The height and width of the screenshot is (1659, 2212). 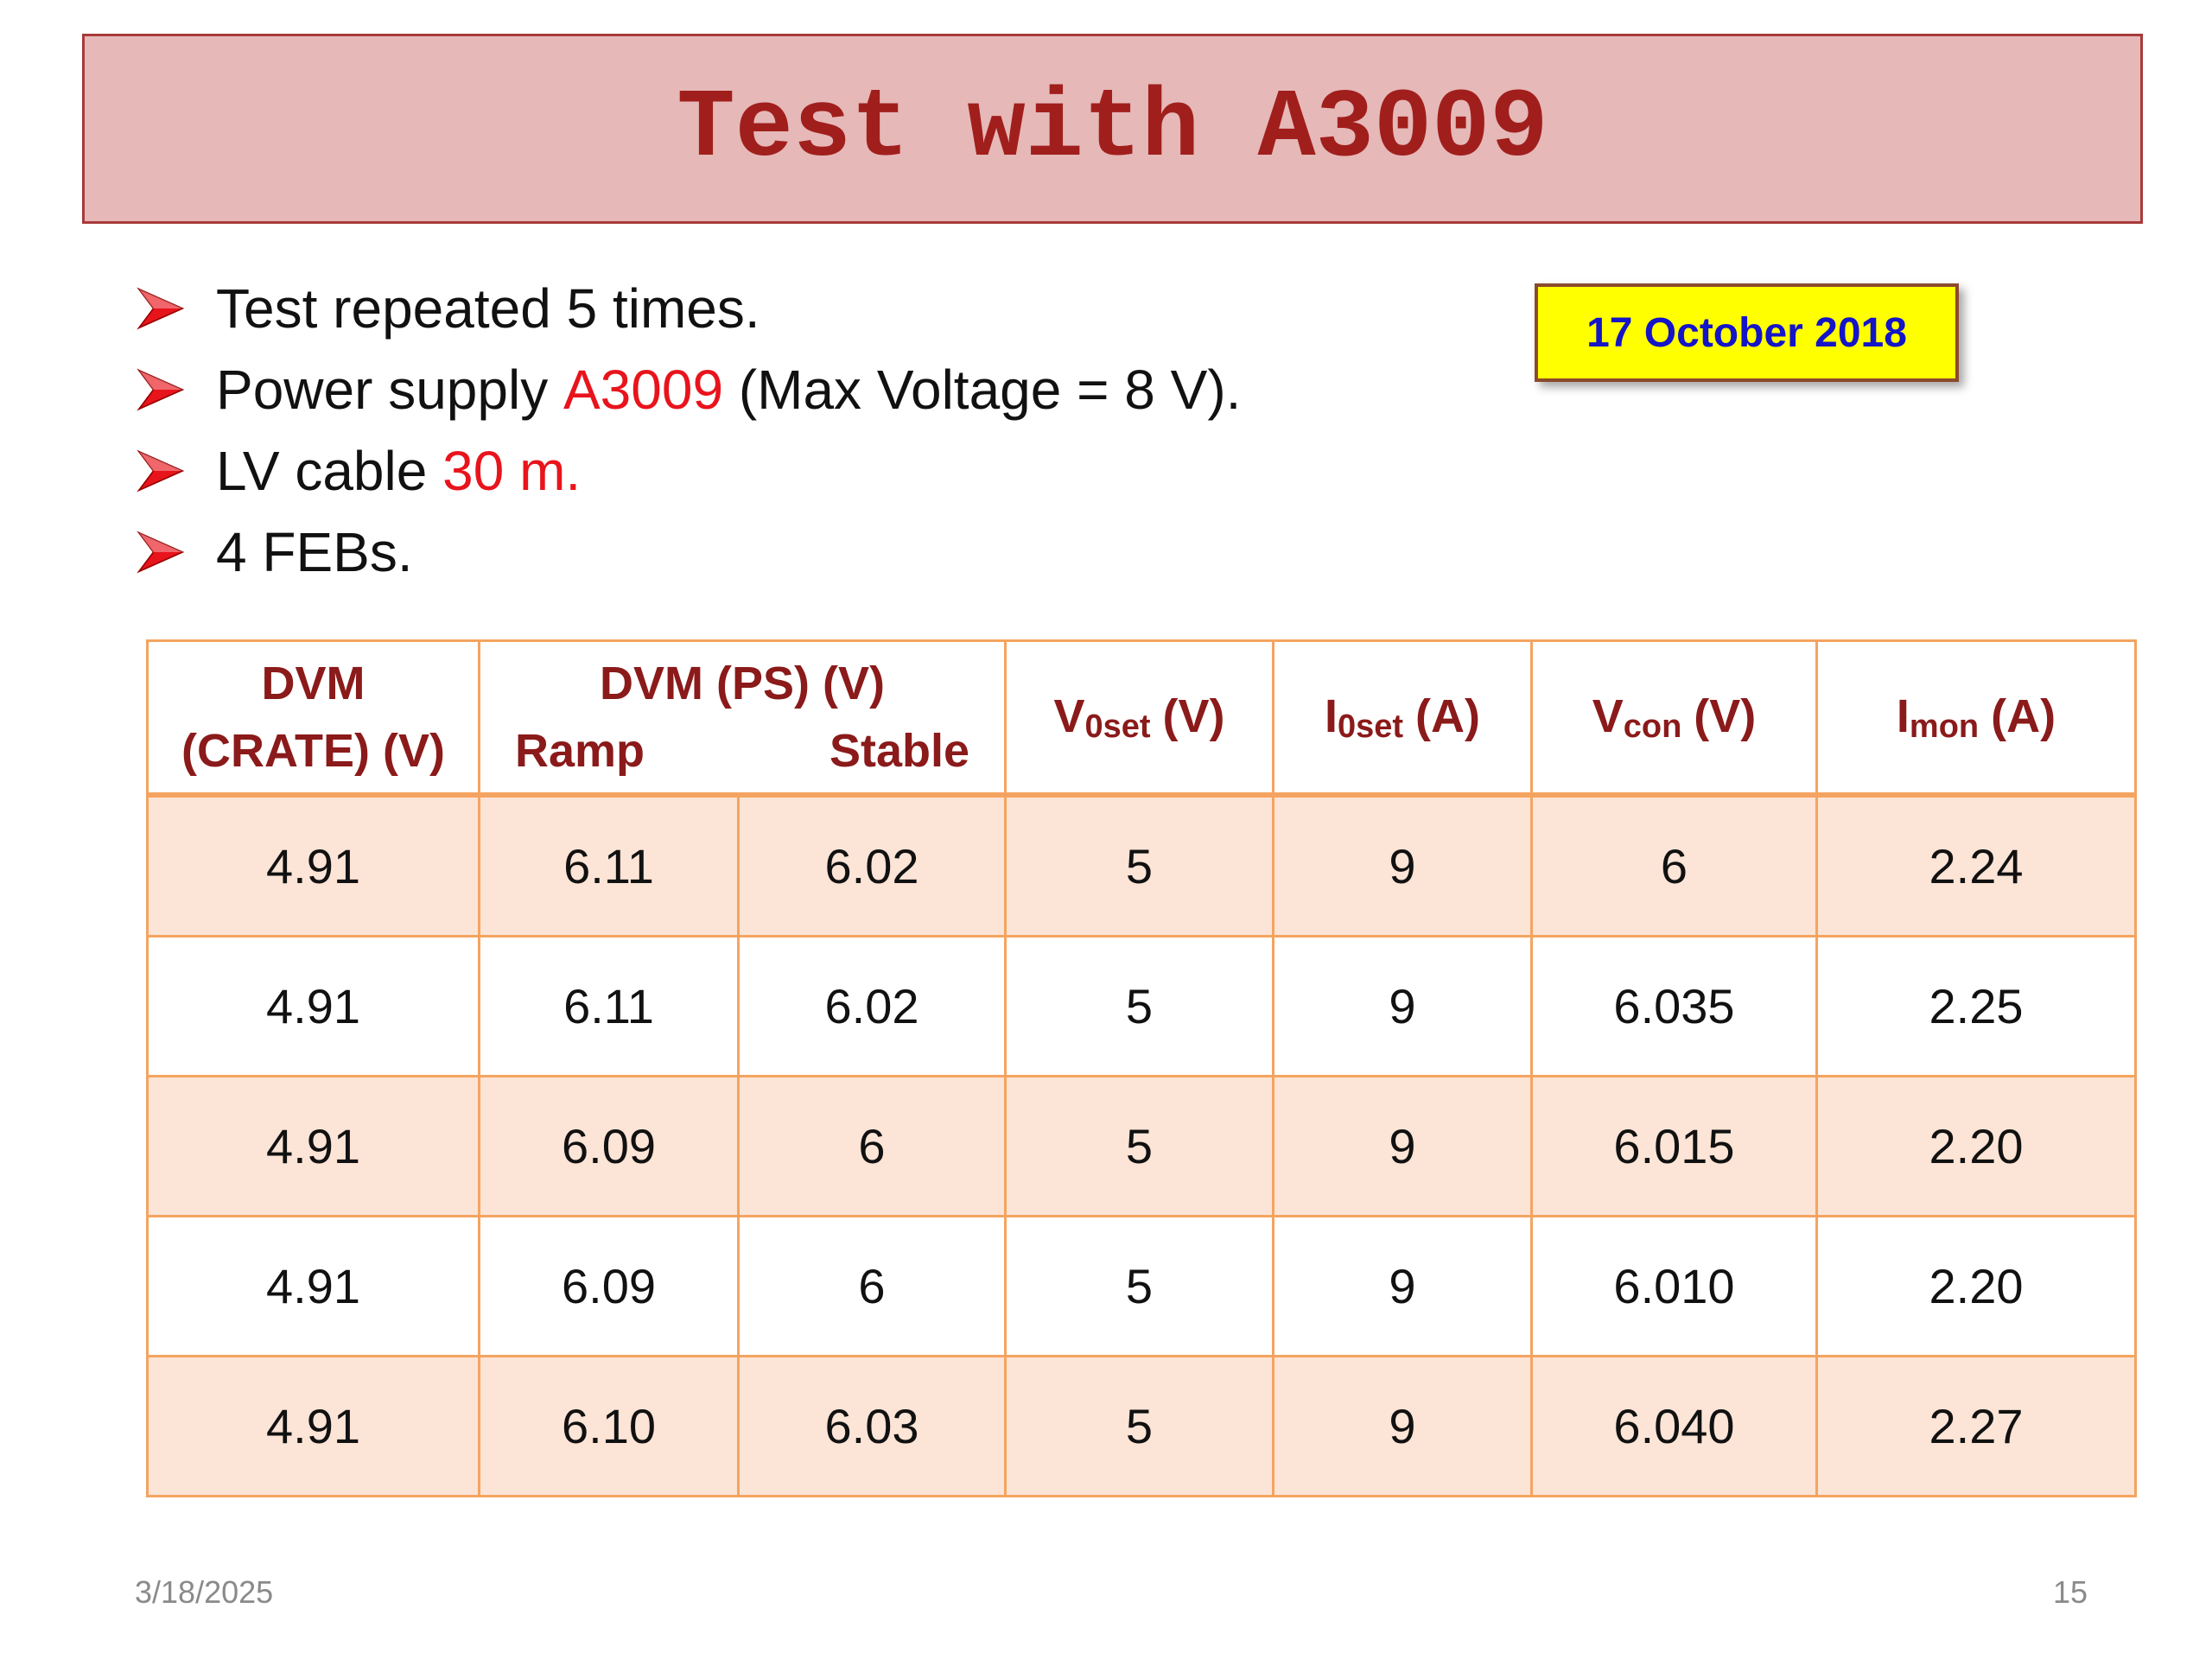 What do you see at coordinates (1976, 1006) in the screenshot?
I see `table-cell: 2.25` at bounding box center [1976, 1006].